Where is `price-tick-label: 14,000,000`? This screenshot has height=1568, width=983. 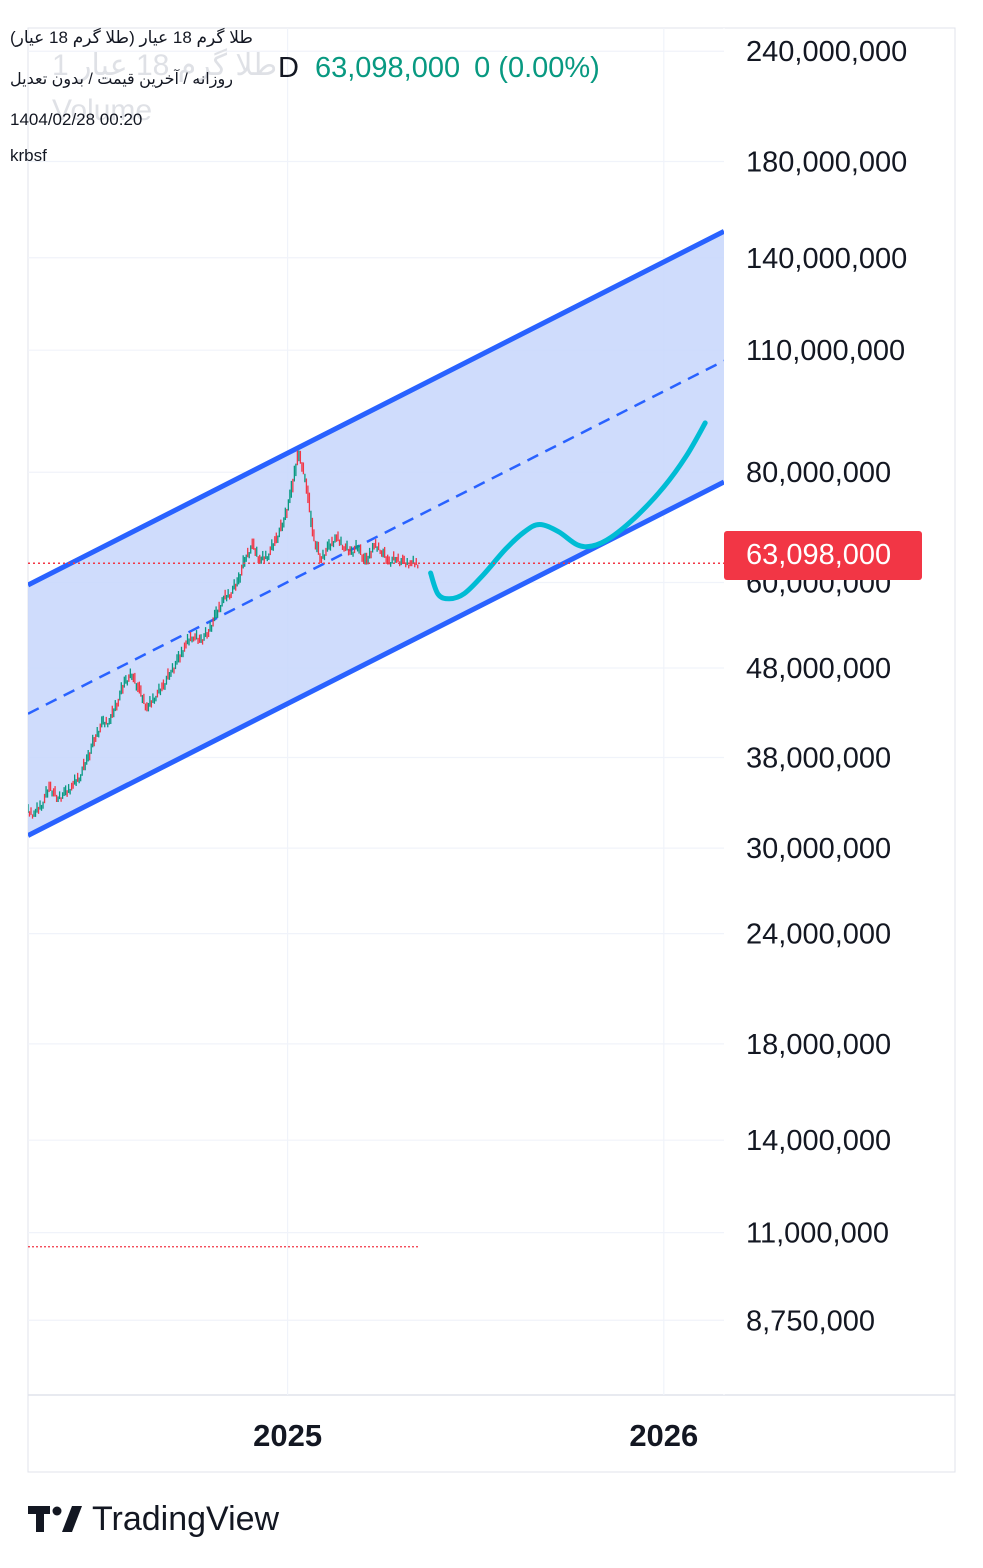 price-tick-label: 14,000,000 is located at coordinates (818, 1141).